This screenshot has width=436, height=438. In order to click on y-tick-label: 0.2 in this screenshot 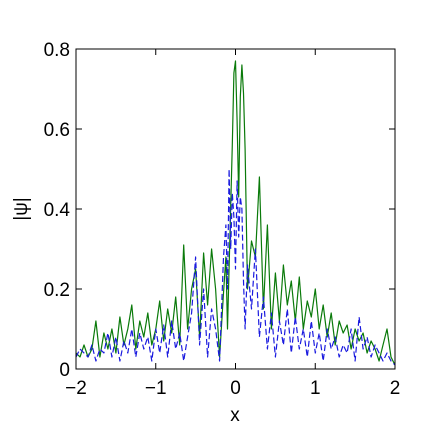, I will do `click(57, 290)`.